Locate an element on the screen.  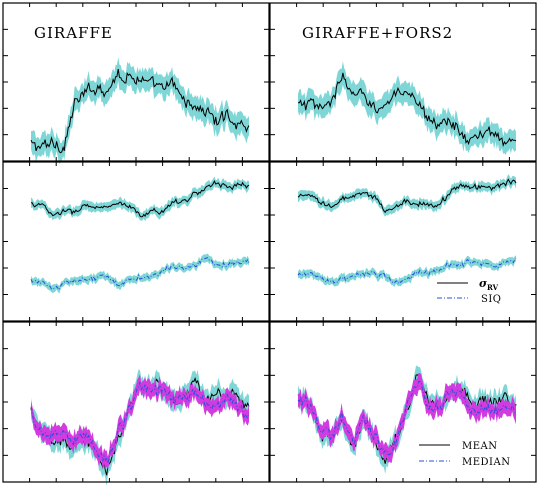
panel-title-right: GIRAFFE+FORS2 is located at coordinates (377, 33).